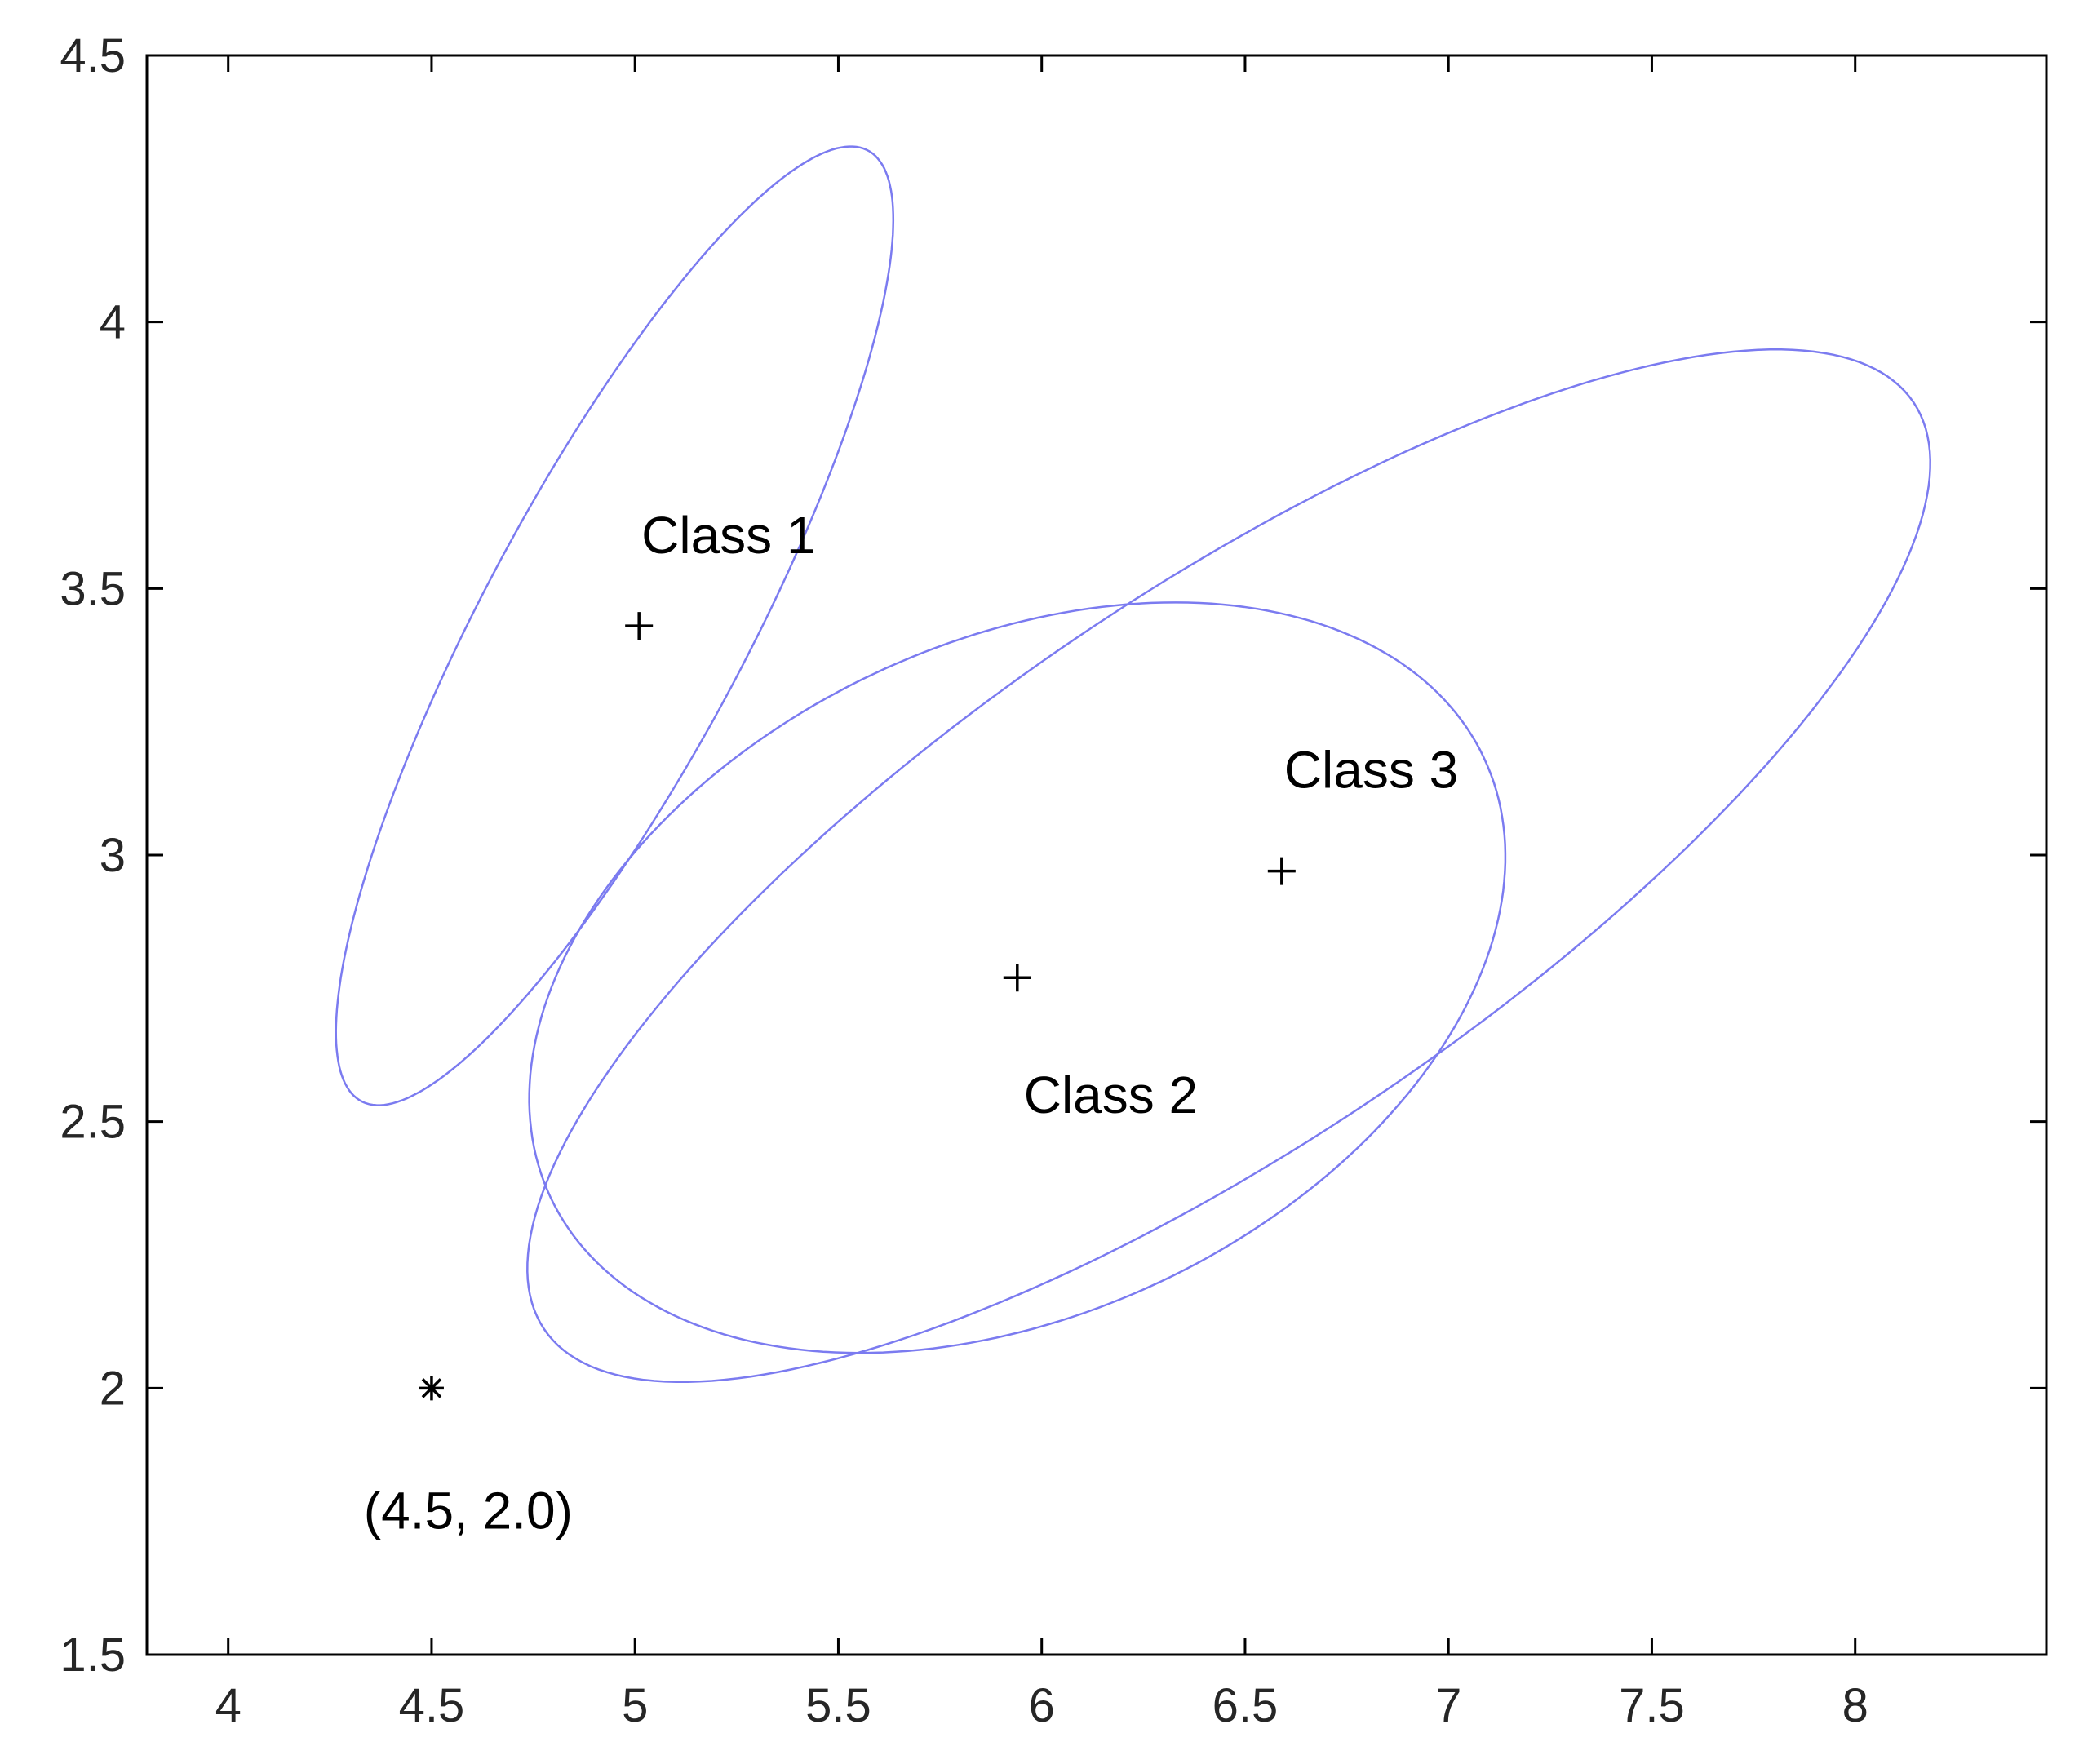 Image resolution: width=2079 pixels, height=1764 pixels. What do you see at coordinates (93, 1122) in the screenshot?
I see `y-tick-label: 2.5` at bounding box center [93, 1122].